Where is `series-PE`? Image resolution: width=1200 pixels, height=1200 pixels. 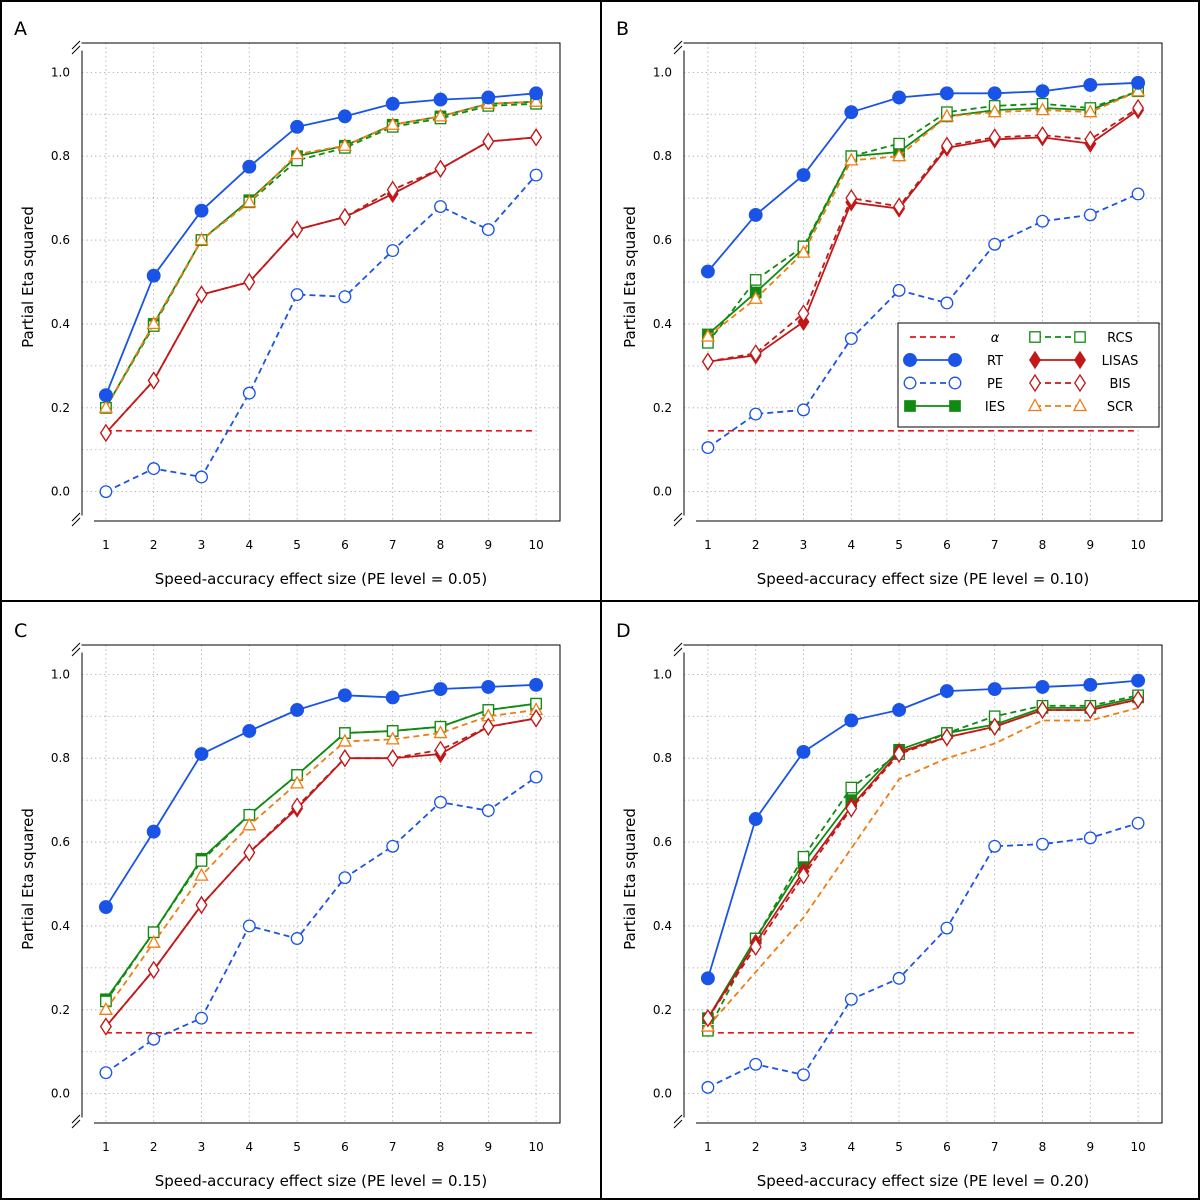
series-PE is located at coordinates (321, 925).